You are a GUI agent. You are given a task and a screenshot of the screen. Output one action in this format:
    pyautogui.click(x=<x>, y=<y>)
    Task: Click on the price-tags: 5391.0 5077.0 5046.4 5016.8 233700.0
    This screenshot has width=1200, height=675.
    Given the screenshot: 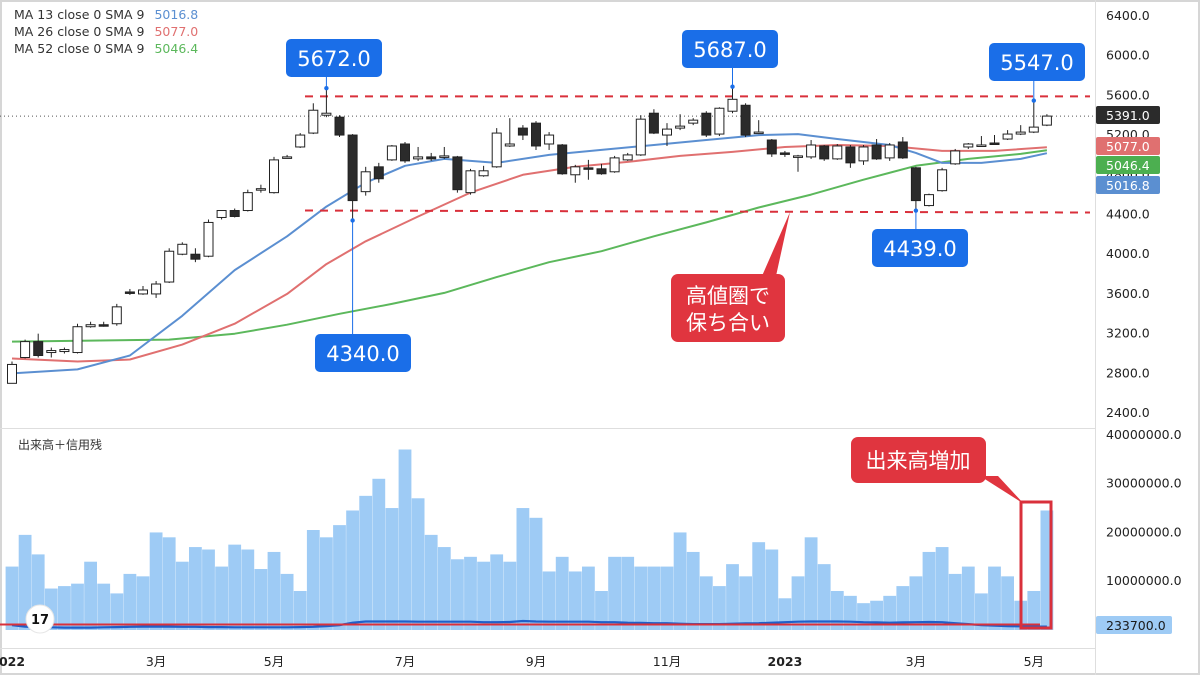 What is the action you would take?
    pyautogui.click(x=1134, y=370)
    